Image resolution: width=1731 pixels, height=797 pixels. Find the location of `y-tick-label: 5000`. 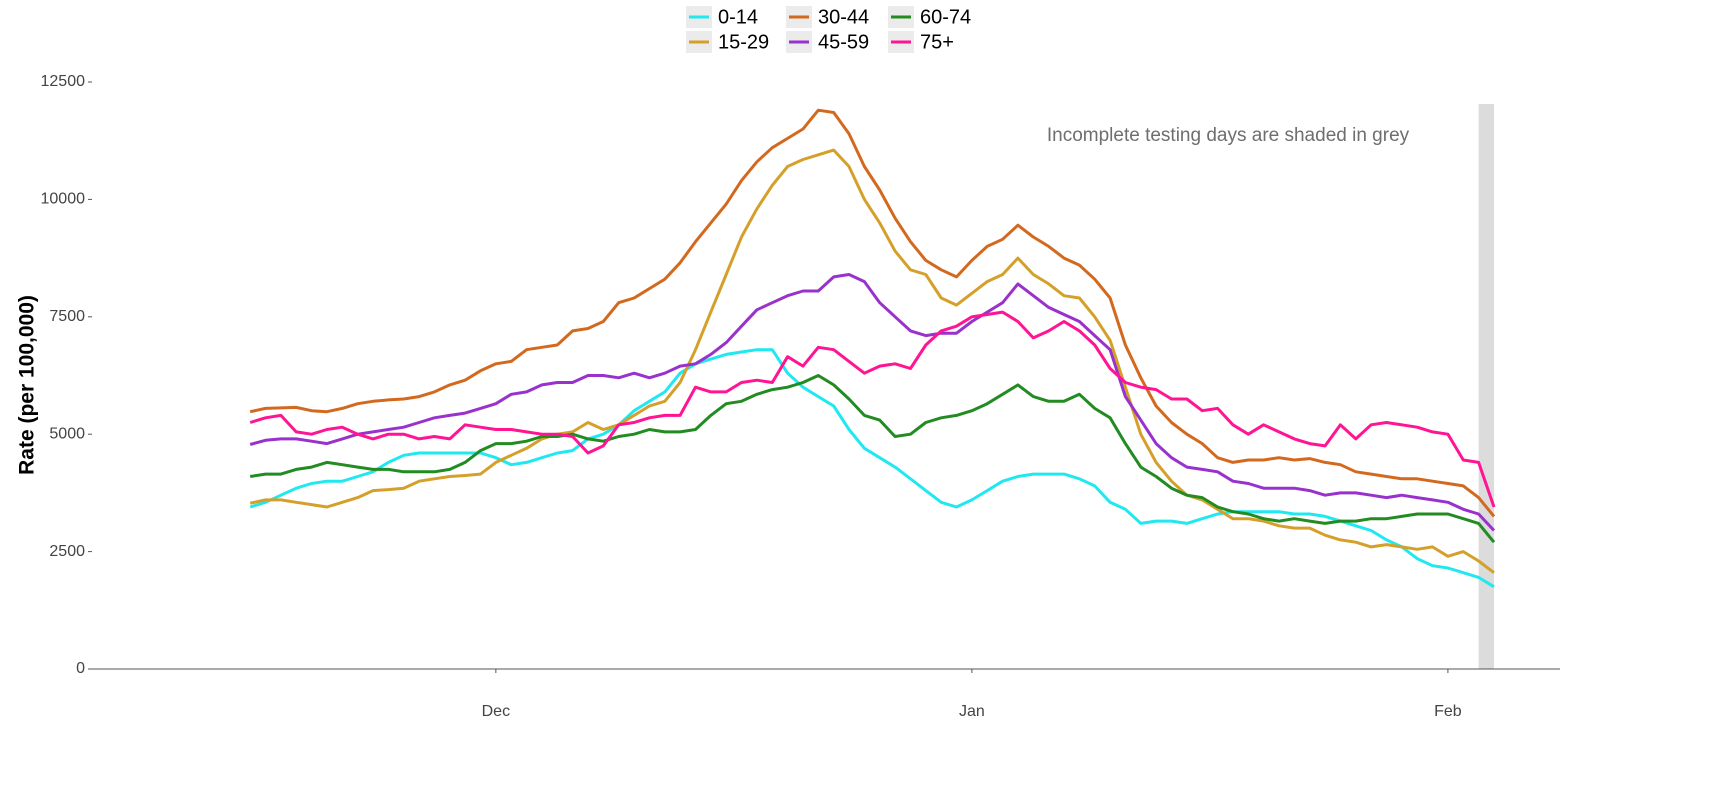

y-tick-label: 5000 is located at coordinates (67, 433).